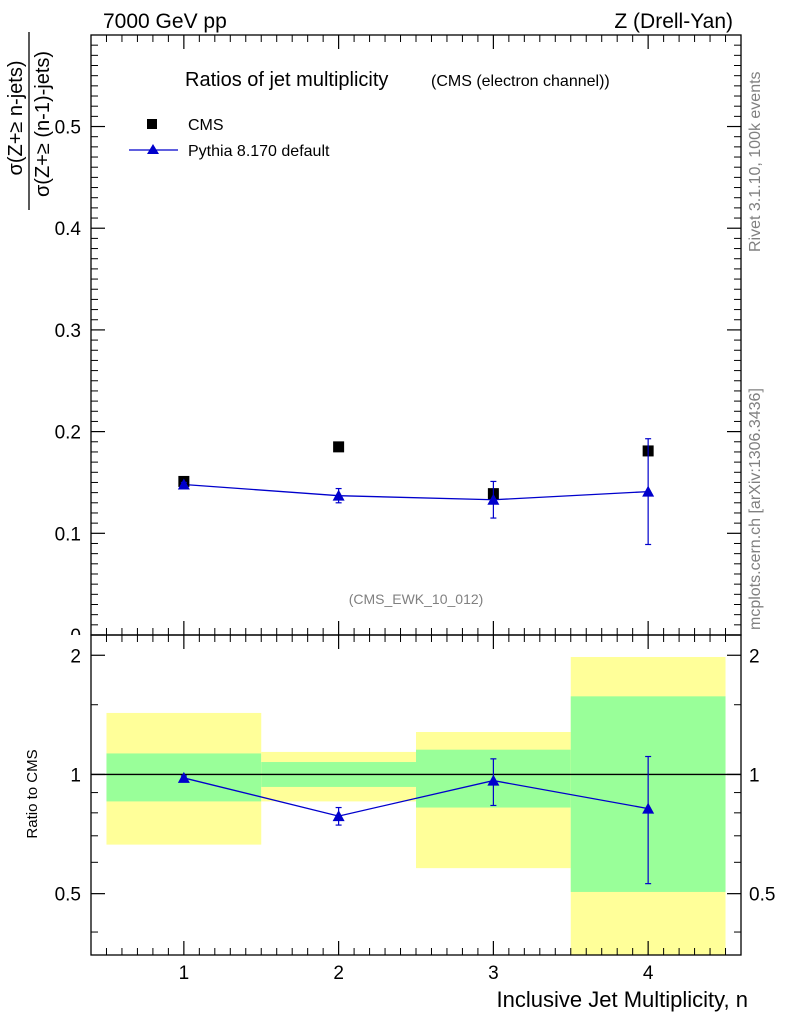 Image resolution: width=786 pixels, height=1024 pixels. I want to click on legend-label-mc: Pythia 8.170 default, so click(259, 151).